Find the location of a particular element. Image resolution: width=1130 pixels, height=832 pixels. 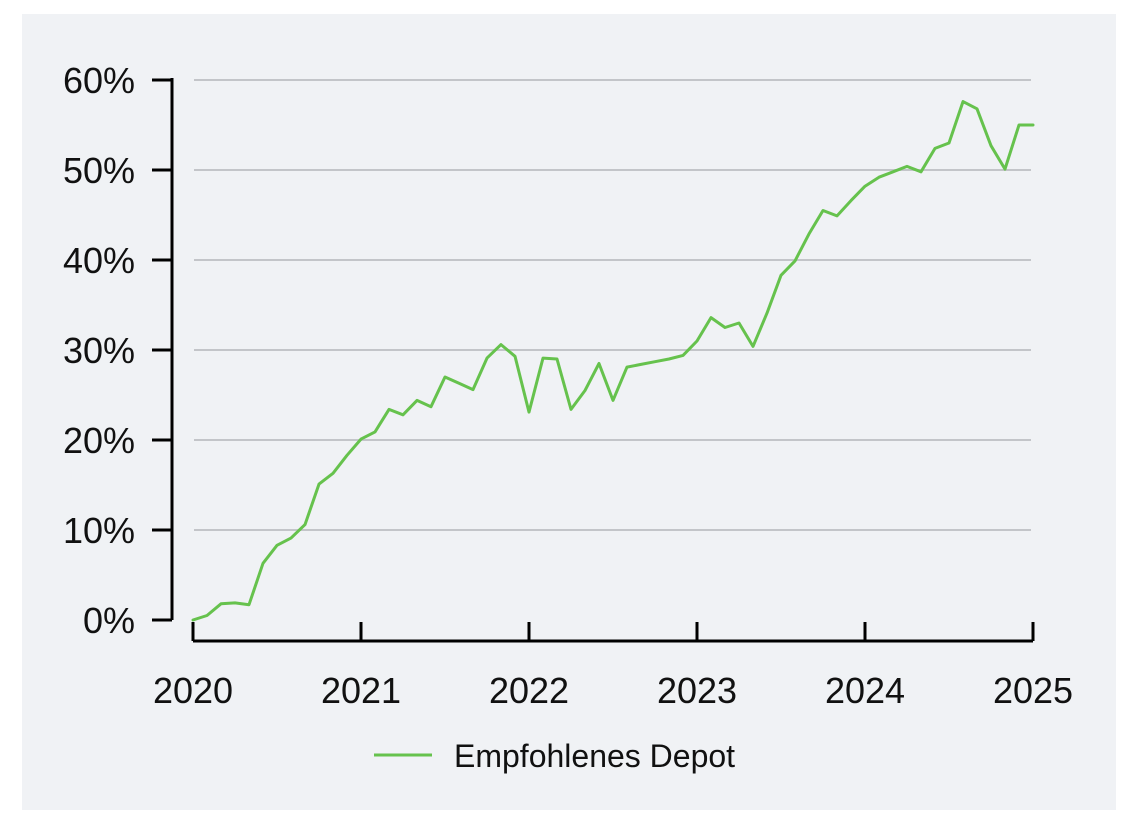

x-tick-label: 2022 is located at coordinates (529, 690).